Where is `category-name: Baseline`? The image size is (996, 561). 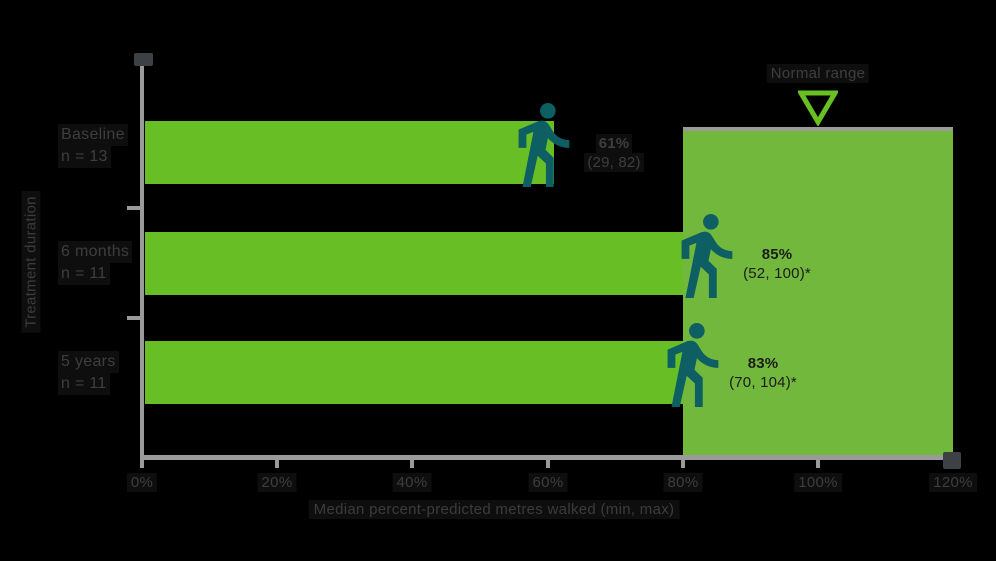 category-name: Baseline is located at coordinates (93, 135).